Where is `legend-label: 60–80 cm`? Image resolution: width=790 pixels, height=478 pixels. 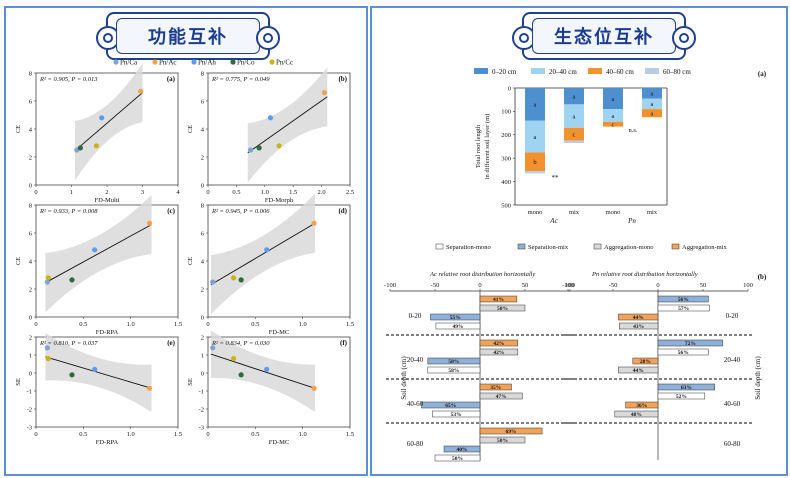 legend-label: 60–80 cm is located at coordinates (677, 72).